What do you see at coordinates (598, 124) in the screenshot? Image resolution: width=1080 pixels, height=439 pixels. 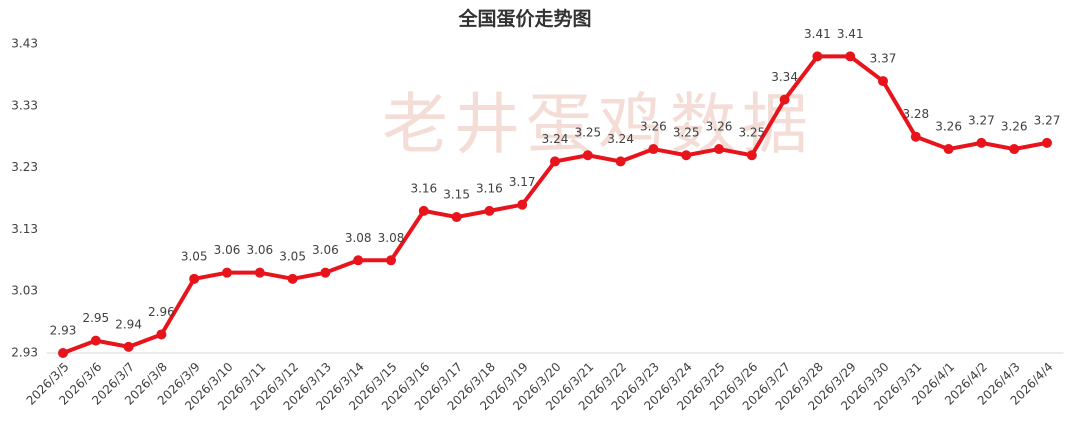 I see `watermark: 老井蛋鸡数据` at bounding box center [598, 124].